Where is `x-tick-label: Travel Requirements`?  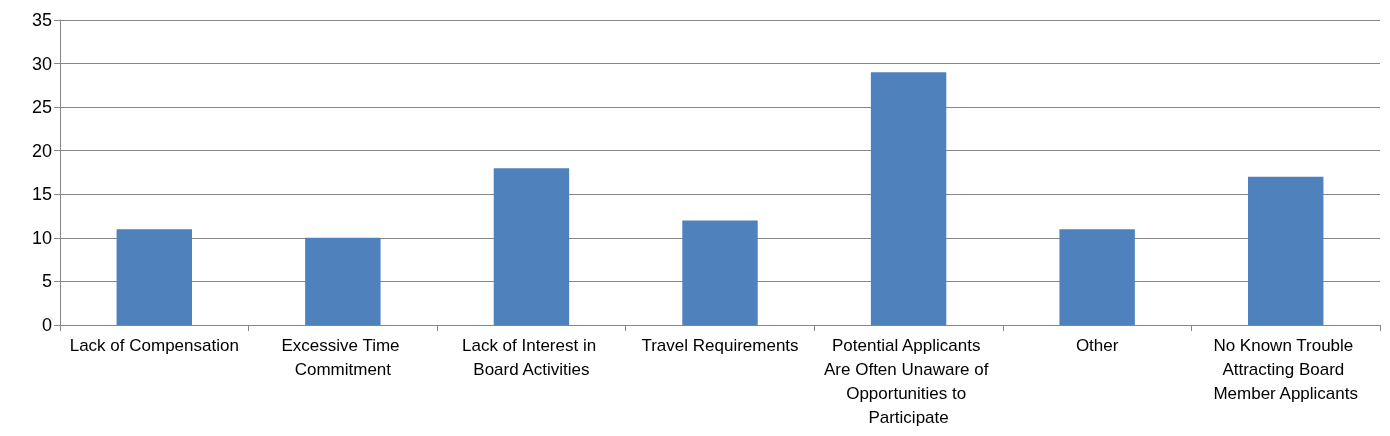 x-tick-label: Travel Requirements is located at coordinates (720, 345).